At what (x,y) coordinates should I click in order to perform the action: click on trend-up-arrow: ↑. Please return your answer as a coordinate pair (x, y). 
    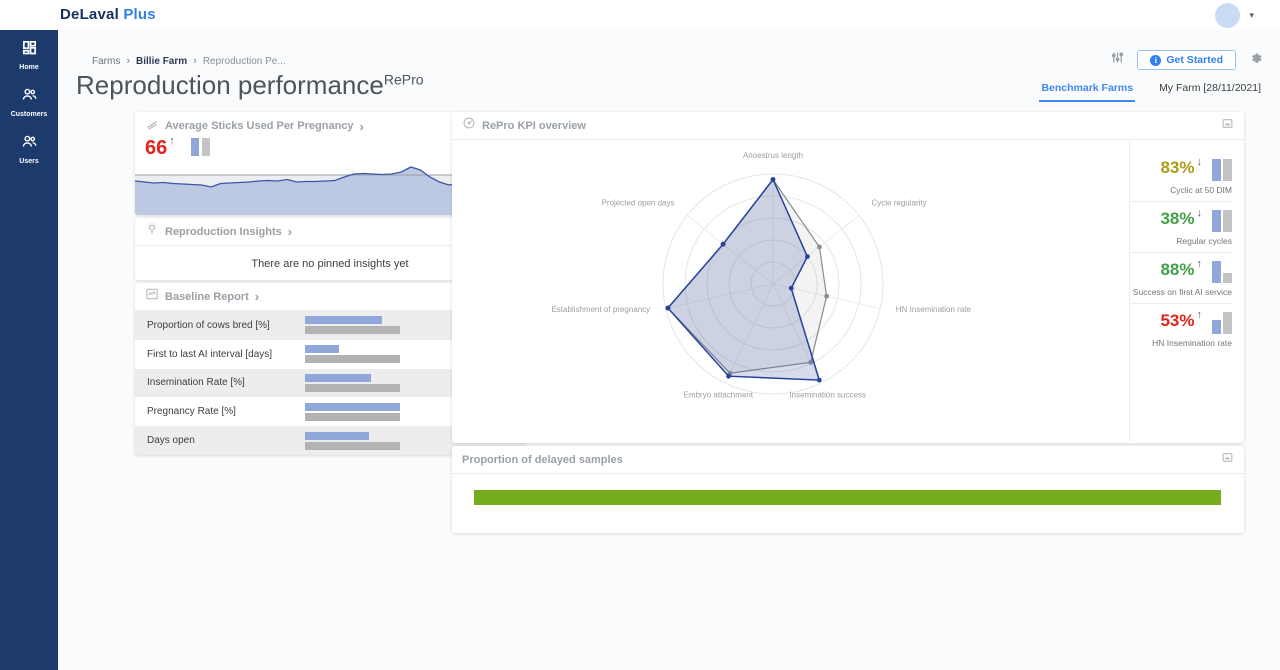
    Looking at the image, I should click on (172, 141).